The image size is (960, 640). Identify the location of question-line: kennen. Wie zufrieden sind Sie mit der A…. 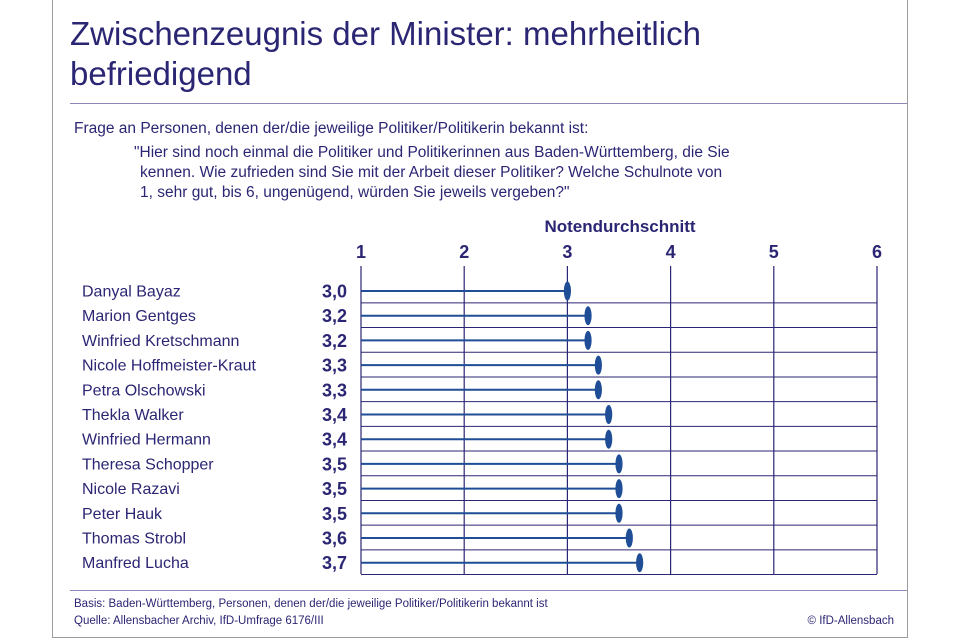
(431, 172).